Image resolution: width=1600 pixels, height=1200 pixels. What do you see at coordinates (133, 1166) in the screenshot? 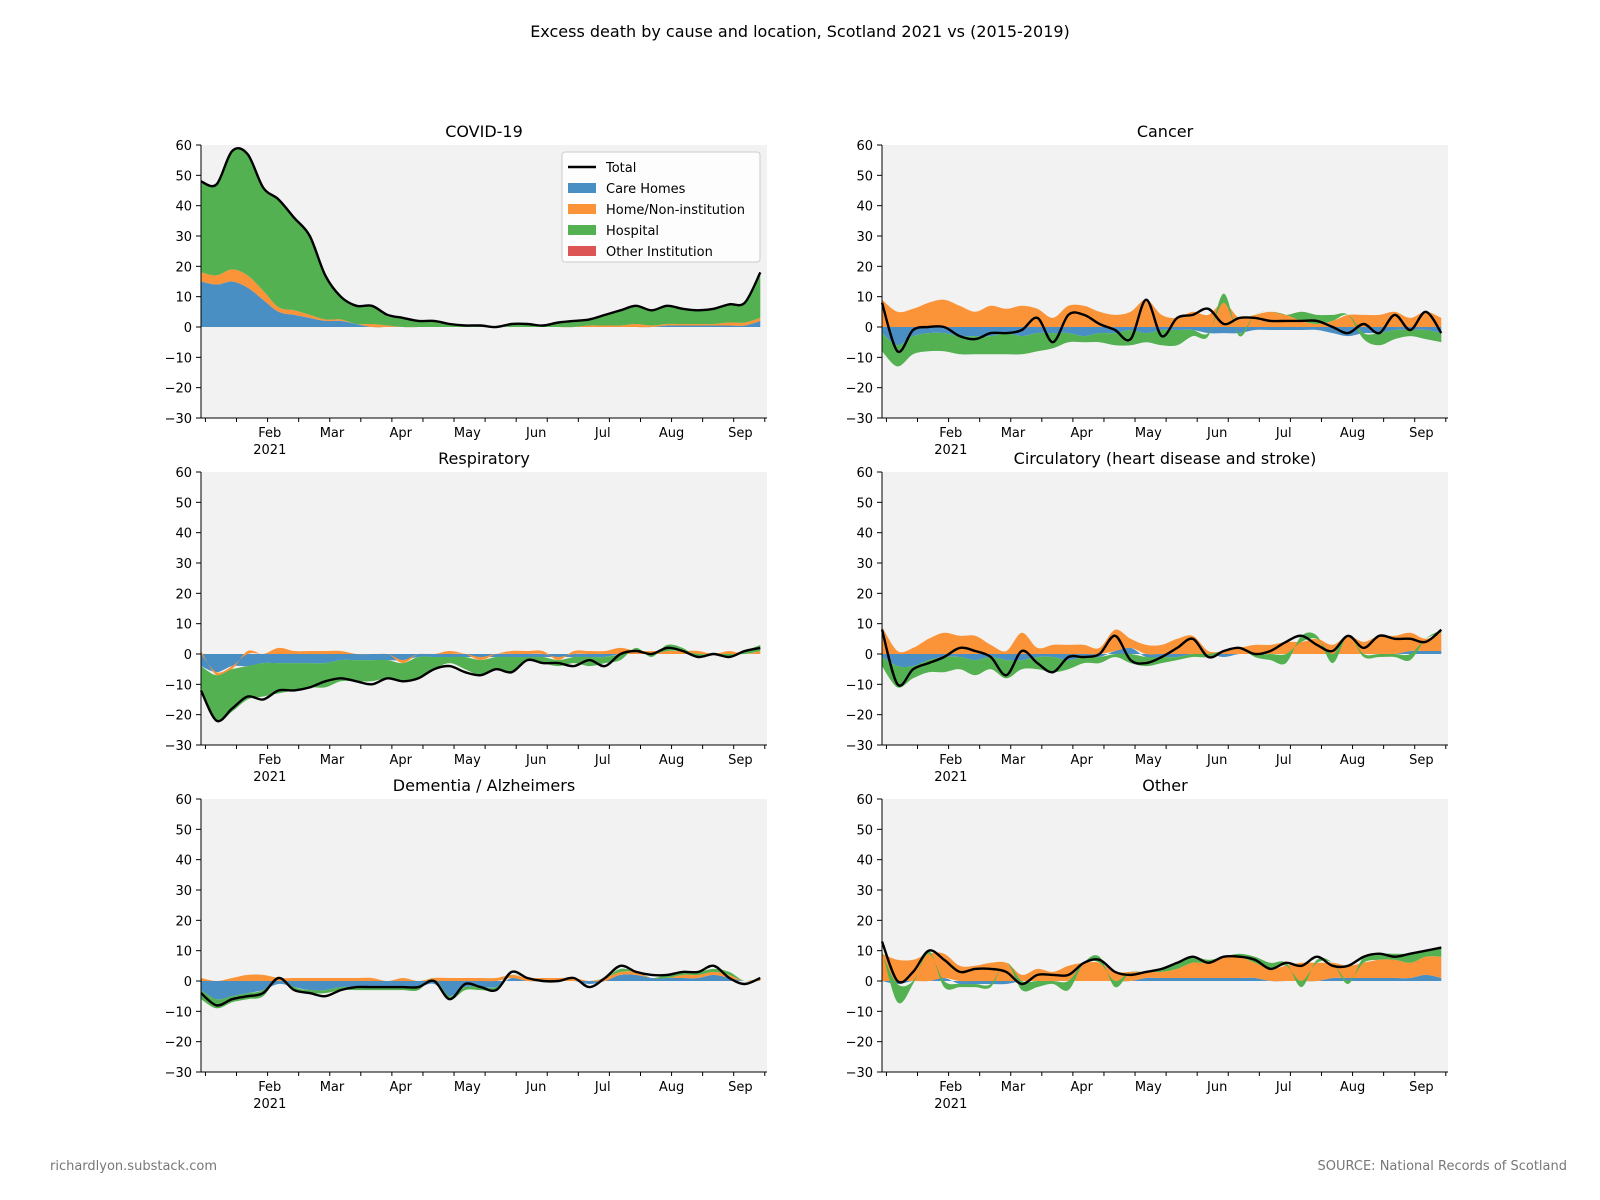
I see `footer-credit: richardlyon.substack.com` at bounding box center [133, 1166].